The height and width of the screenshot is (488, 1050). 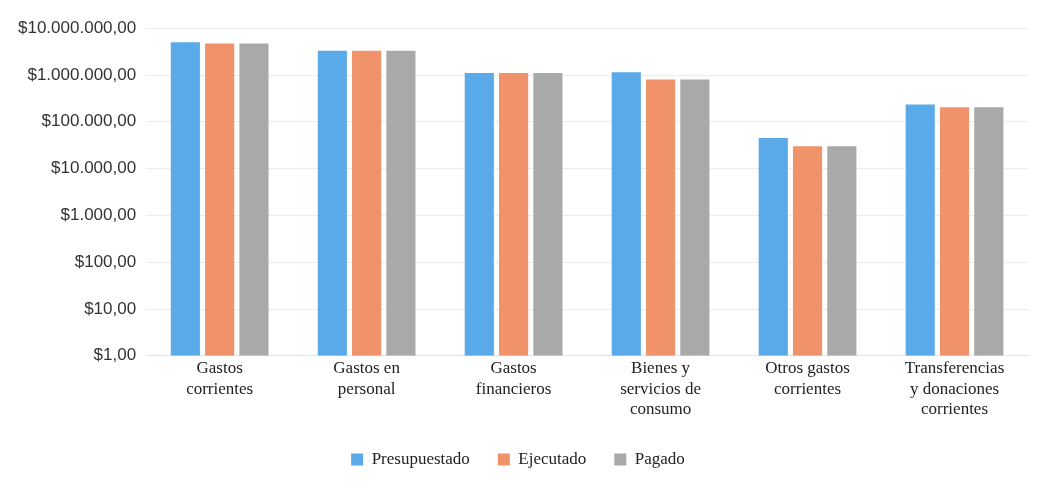 What do you see at coordinates (954, 388) in the screenshot?
I see `x-tick-label: Transferencias y donaciones corrientes` at bounding box center [954, 388].